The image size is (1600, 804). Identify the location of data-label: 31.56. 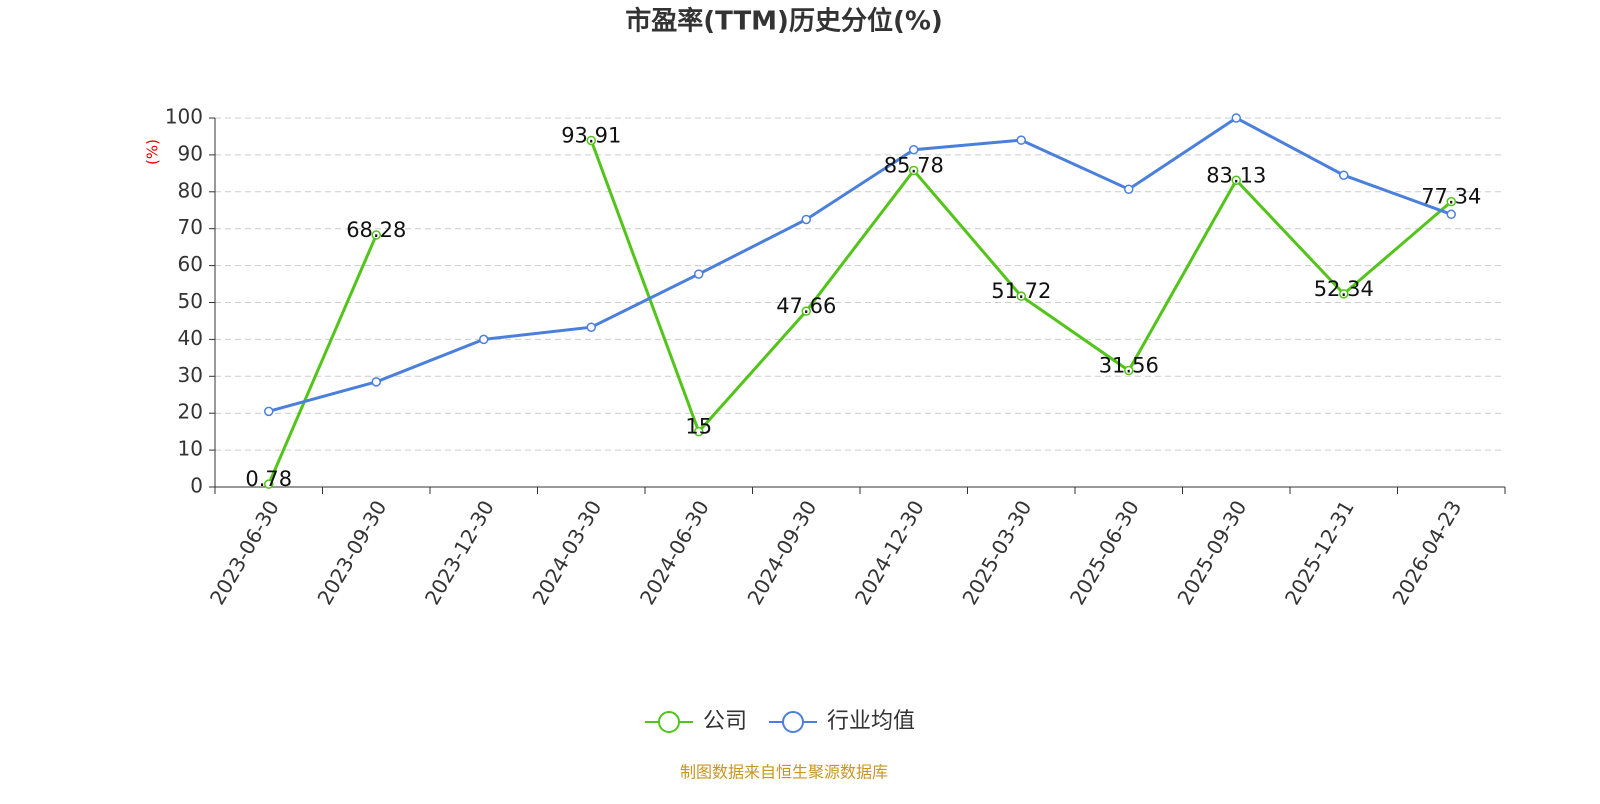
(1129, 366).